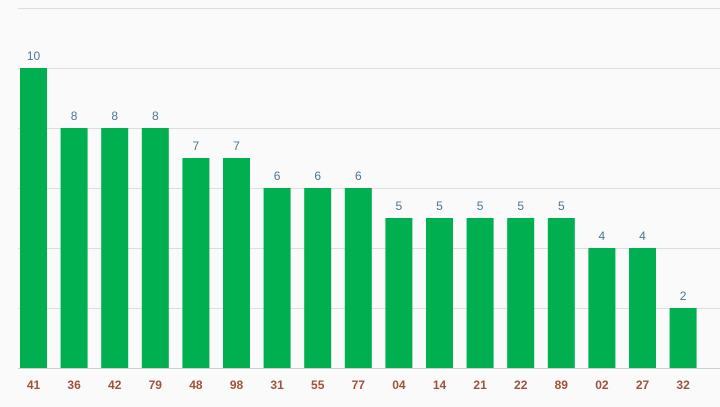  Describe the element at coordinates (237, 385) in the screenshot. I see `category-label-98: 98` at that location.